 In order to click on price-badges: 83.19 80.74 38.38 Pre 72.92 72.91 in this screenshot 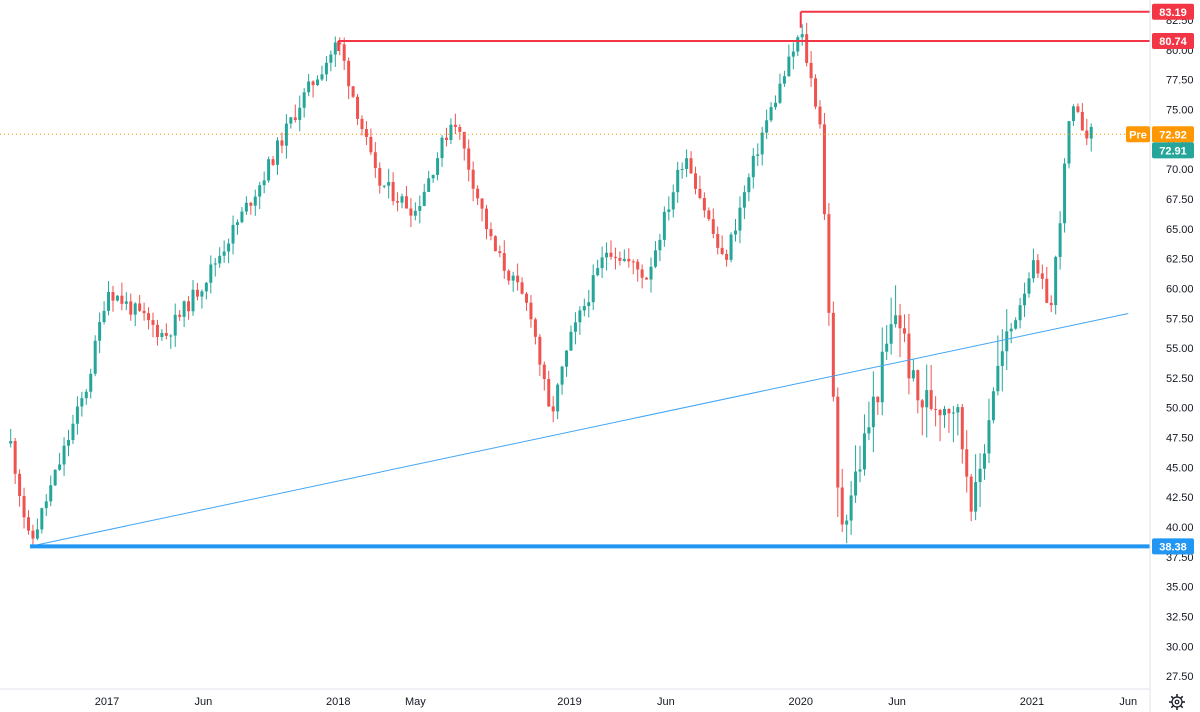, I will do `click(1160, 279)`.